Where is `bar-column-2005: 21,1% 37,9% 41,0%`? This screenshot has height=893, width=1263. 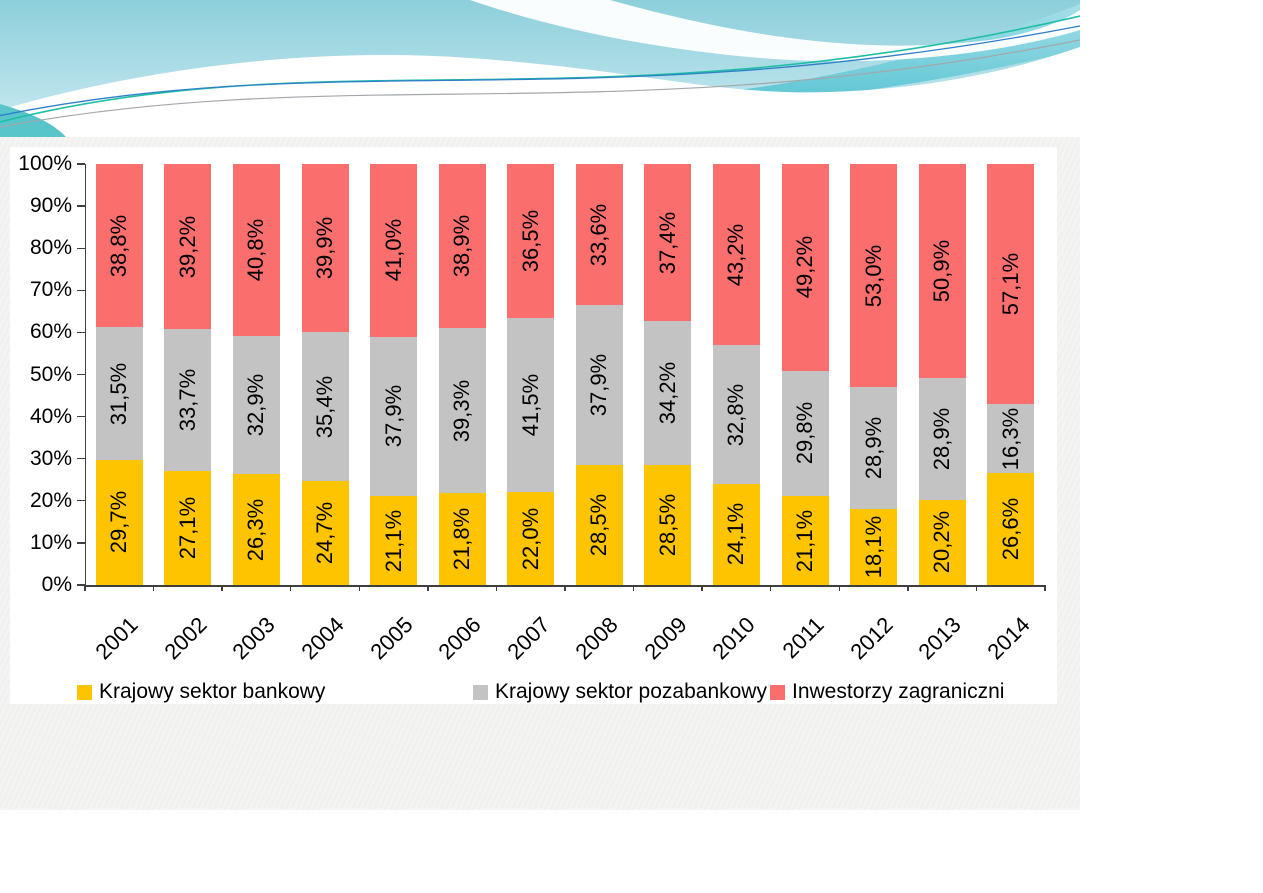 bar-column-2005: 21,1% 37,9% 41,0% is located at coordinates (394, 374).